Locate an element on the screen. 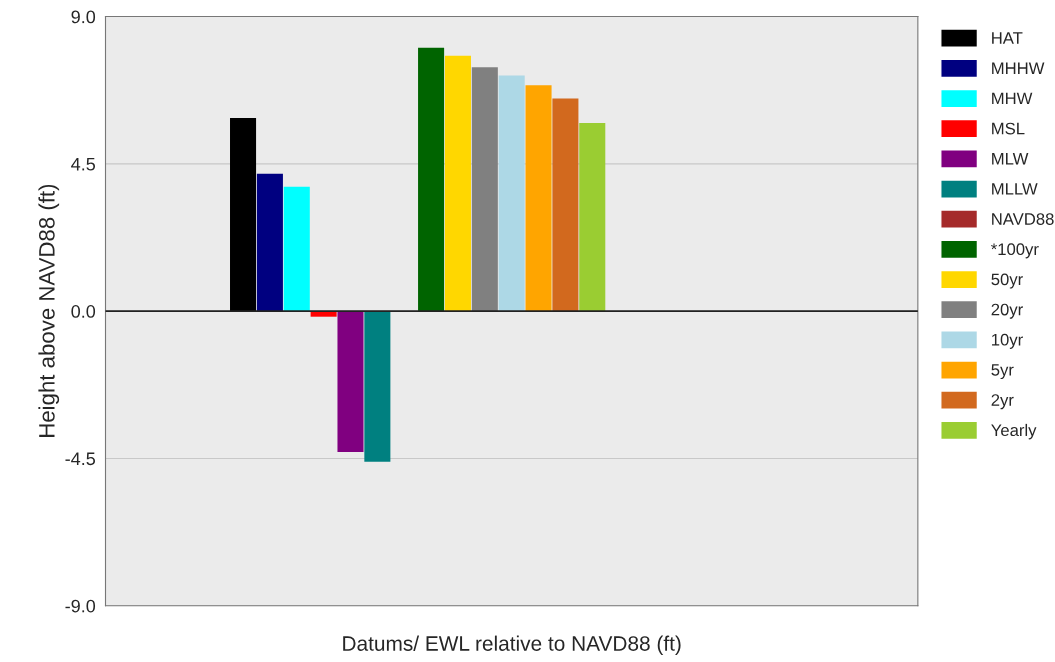 This screenshot has width=1055, height=662. legend-label: MLW is located at coordinates (1010, 158).